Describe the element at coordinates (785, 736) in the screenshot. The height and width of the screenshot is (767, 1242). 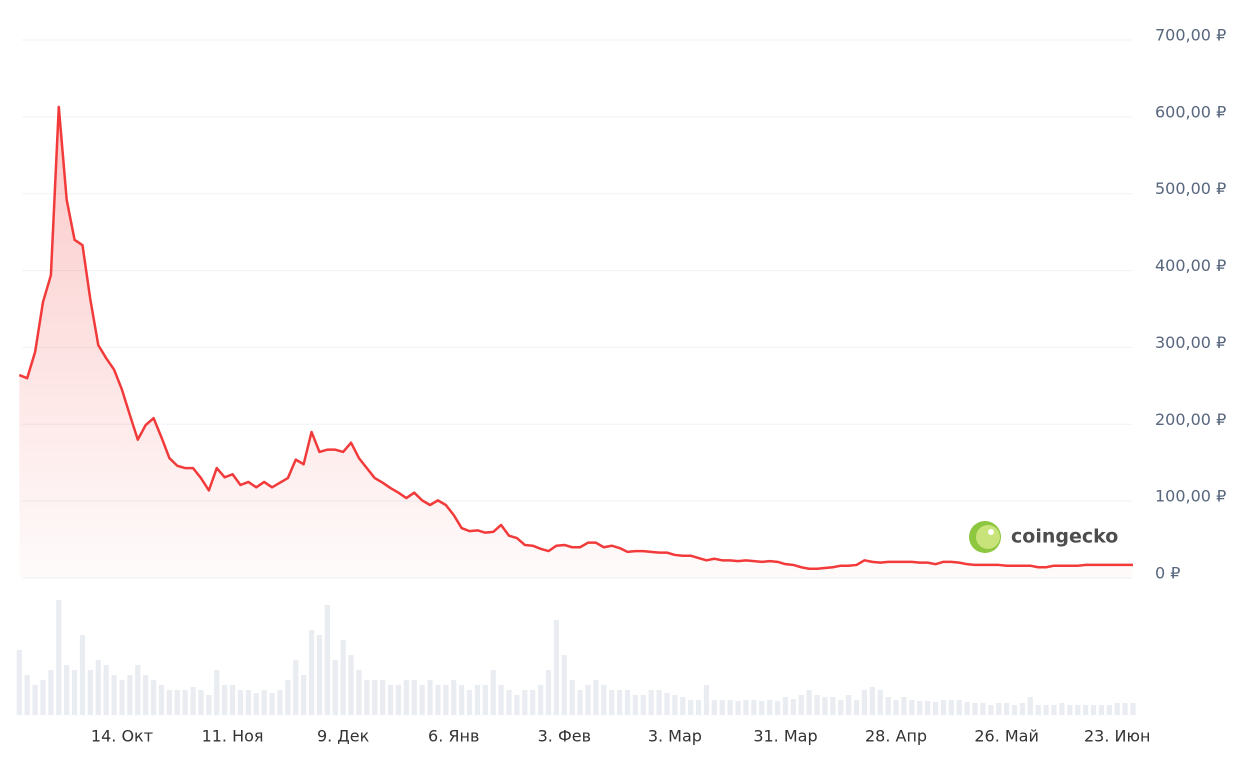
I see `x-tick-label: 31. Мар` at that location.